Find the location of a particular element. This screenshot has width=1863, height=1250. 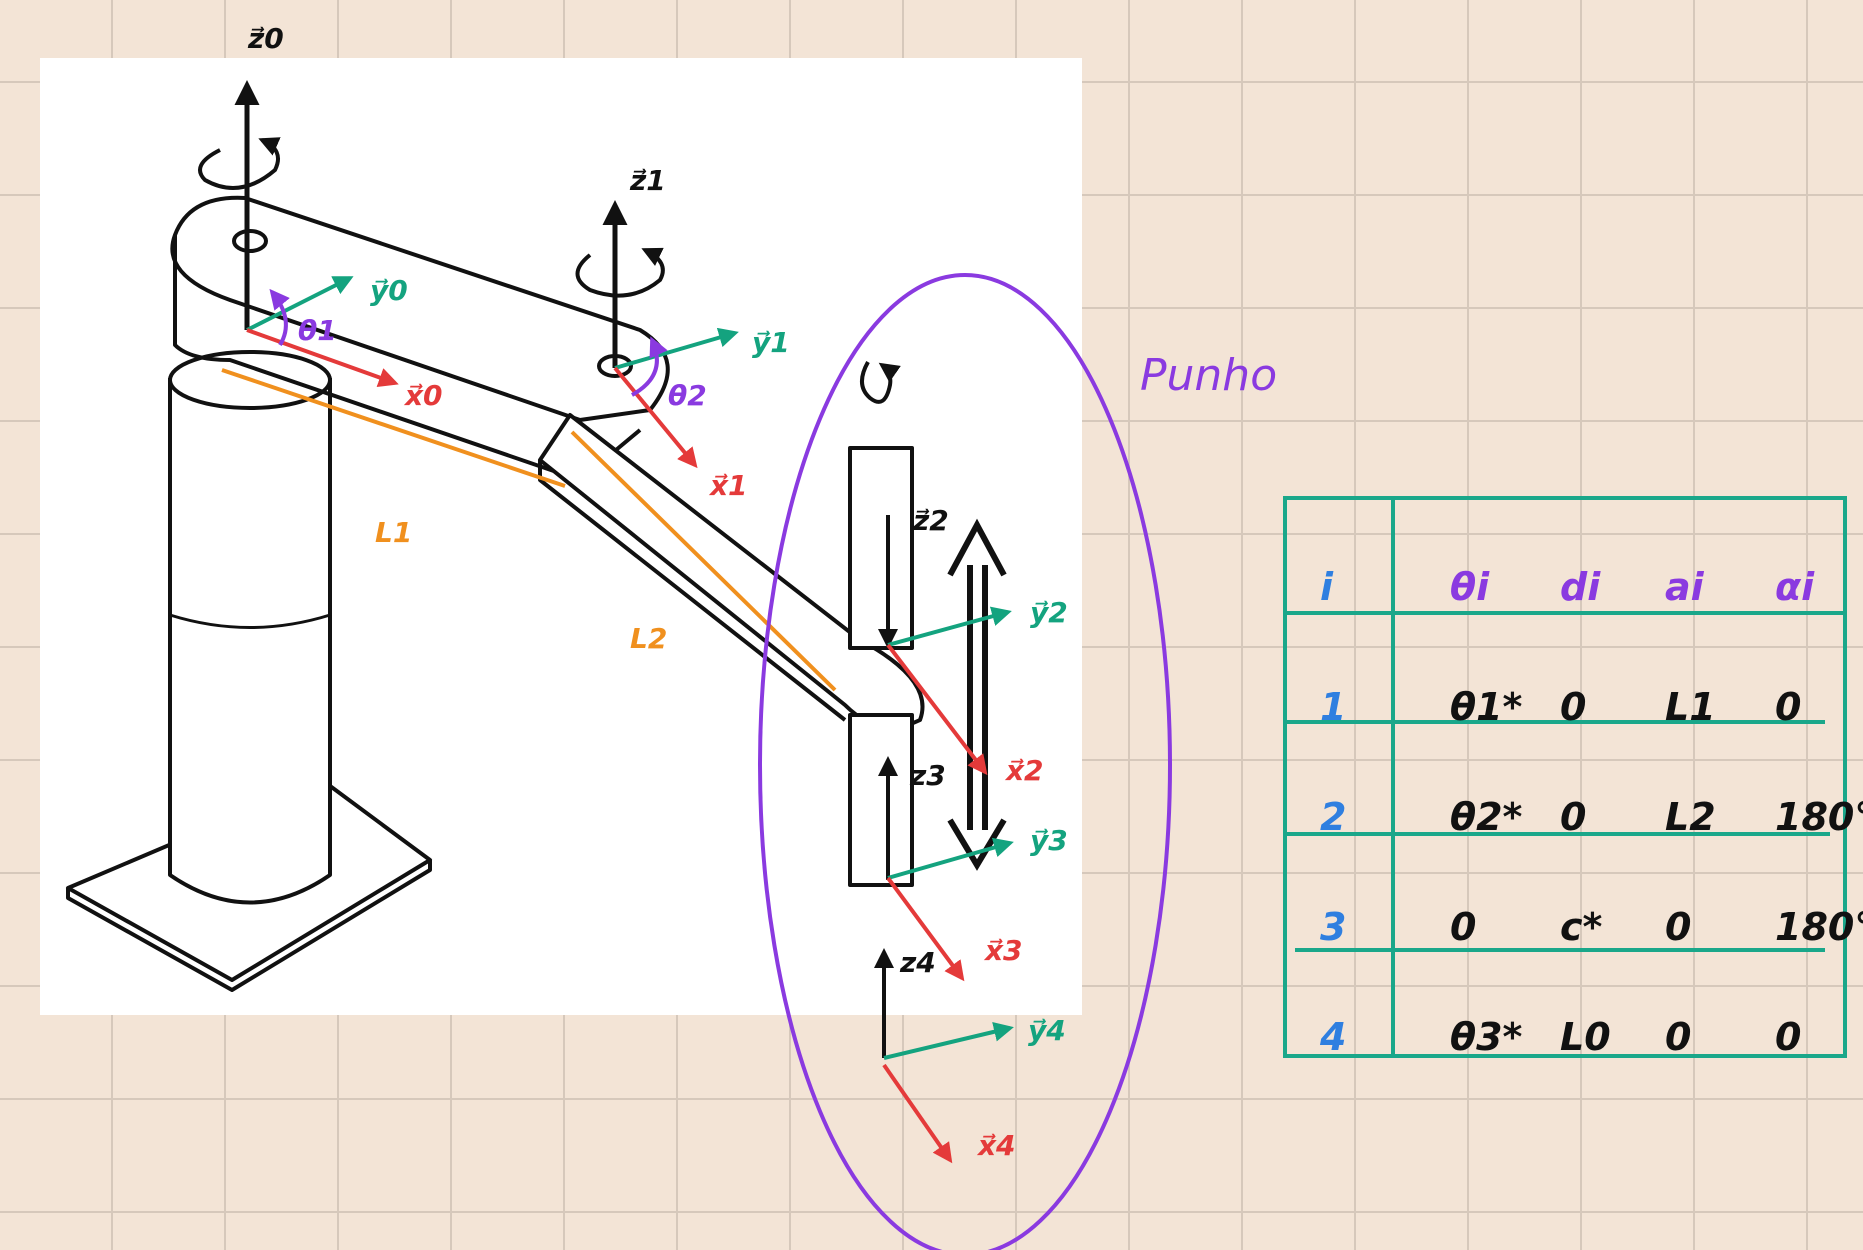

joint-1-rotation-icon is located at coordinates (239, 163).